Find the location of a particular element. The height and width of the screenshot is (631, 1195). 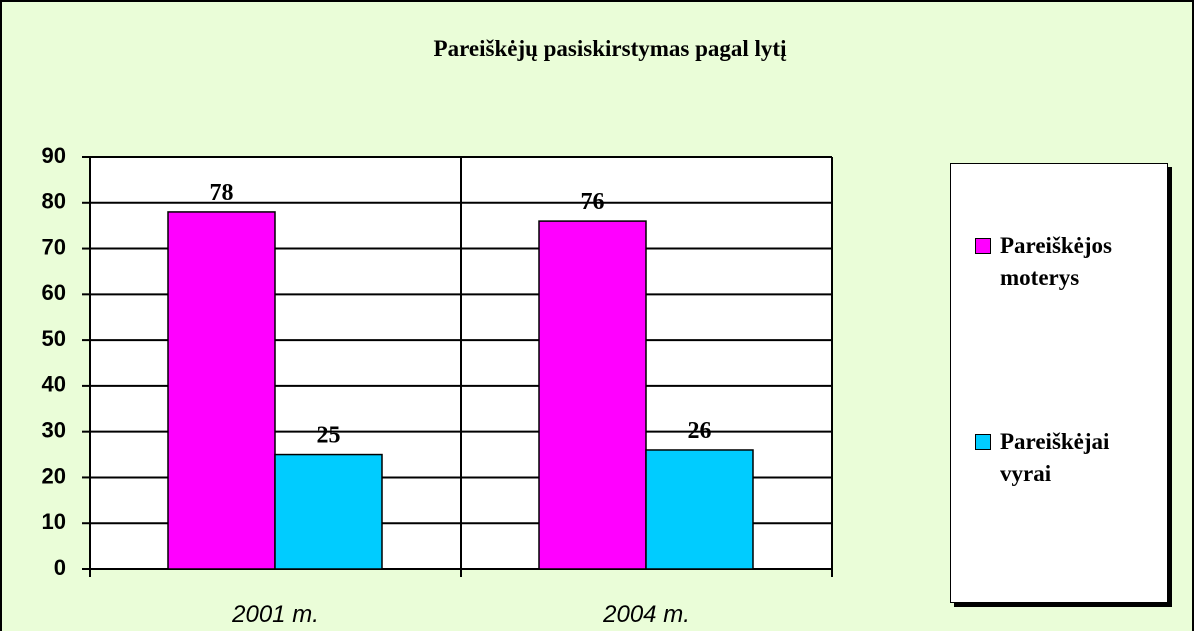

value-label: 25 is located at coordinates (329, 436).